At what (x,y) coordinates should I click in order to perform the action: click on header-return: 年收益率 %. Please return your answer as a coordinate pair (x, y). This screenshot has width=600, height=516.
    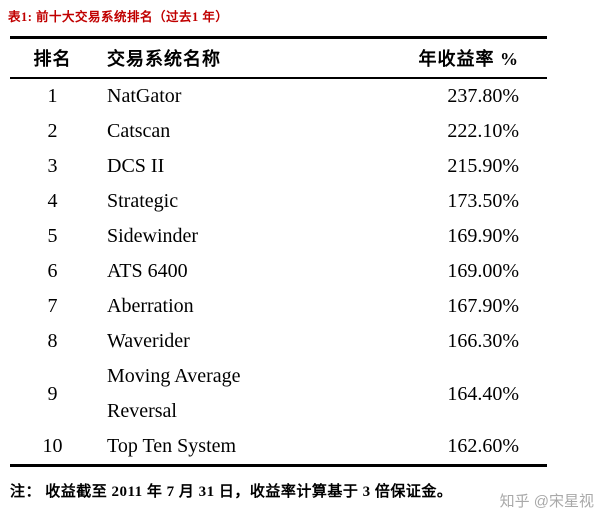
    Looking at the image, I should click on (462, 58).